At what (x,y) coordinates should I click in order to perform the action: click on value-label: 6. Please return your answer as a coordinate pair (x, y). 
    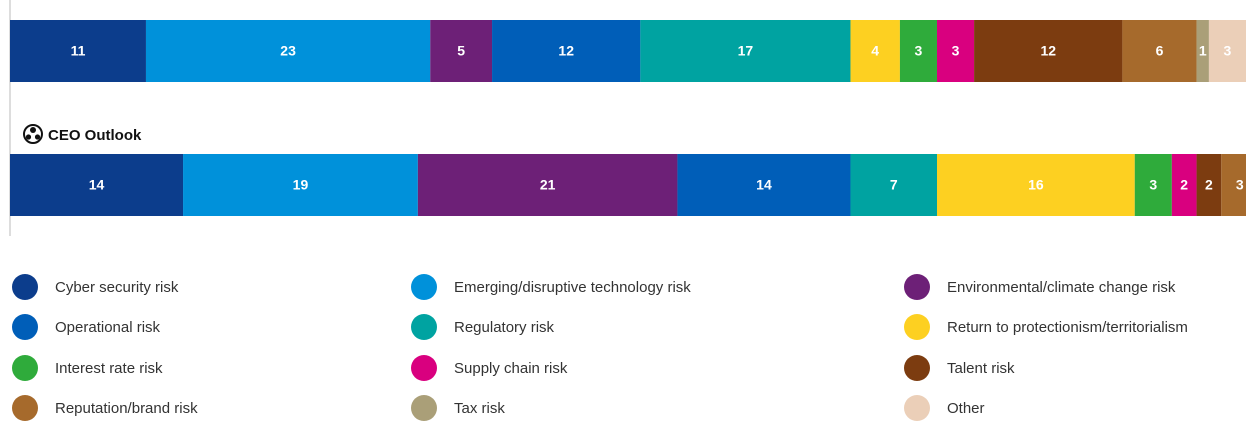
    Looking at the image, I should click on (1160, 51).